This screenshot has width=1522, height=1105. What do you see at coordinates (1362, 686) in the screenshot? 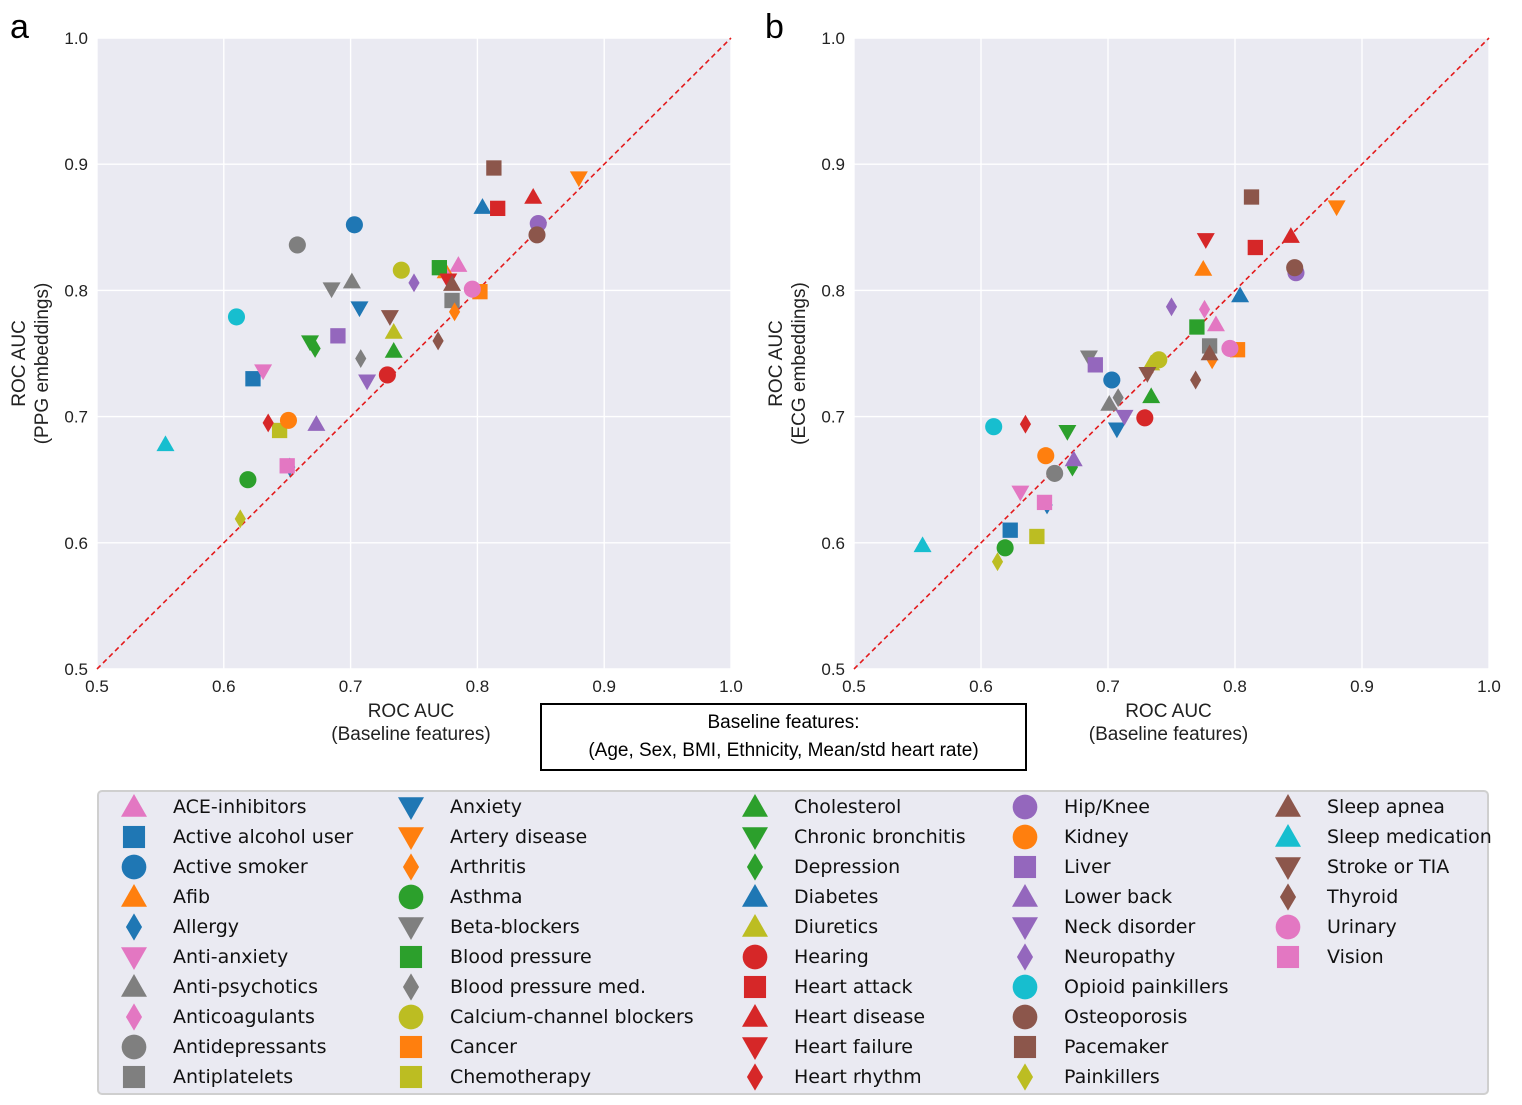
I see `x-tick-label: 0.9` at bounding box center [1362, 686].